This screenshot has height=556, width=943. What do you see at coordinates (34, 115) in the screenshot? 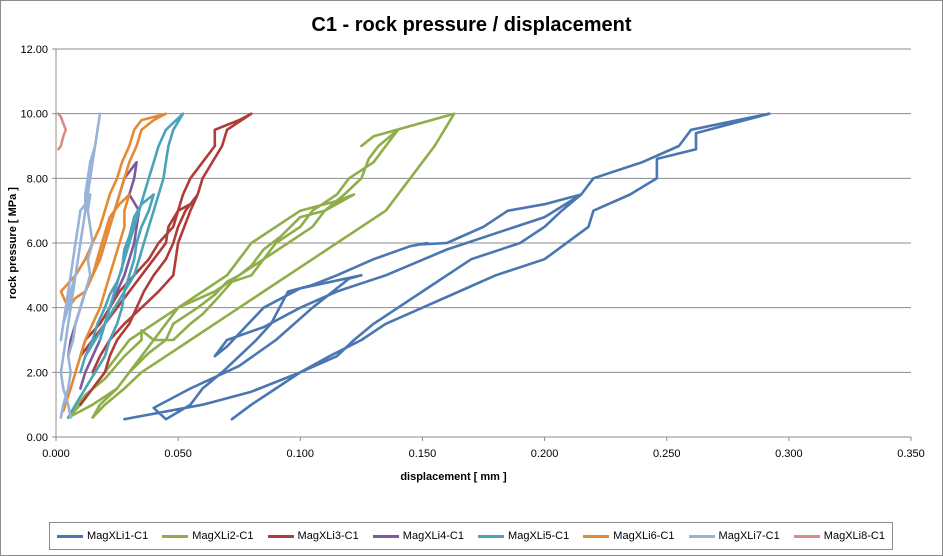
I see `y-tick-label: 10.00` at bounding box center [34, 115].